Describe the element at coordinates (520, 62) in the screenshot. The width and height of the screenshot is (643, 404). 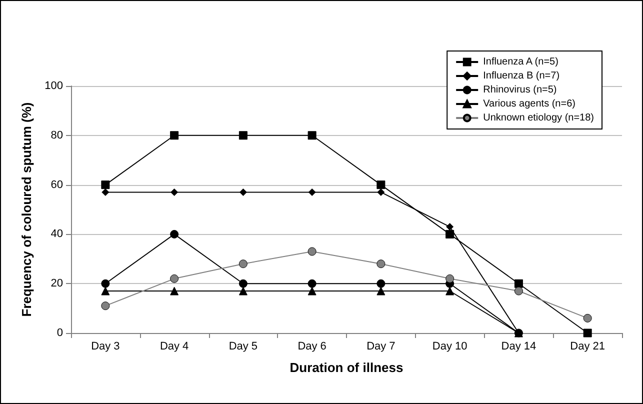
I see `legend-label: Influenza A (n=5)` at that location.